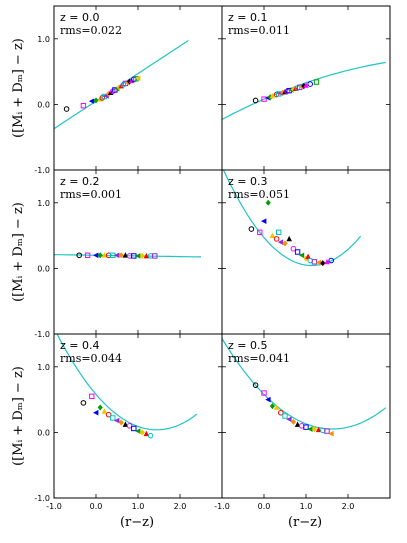 The image size is (407, 543). I want to click on rms-label: rms=0.011, so click(259, 30).